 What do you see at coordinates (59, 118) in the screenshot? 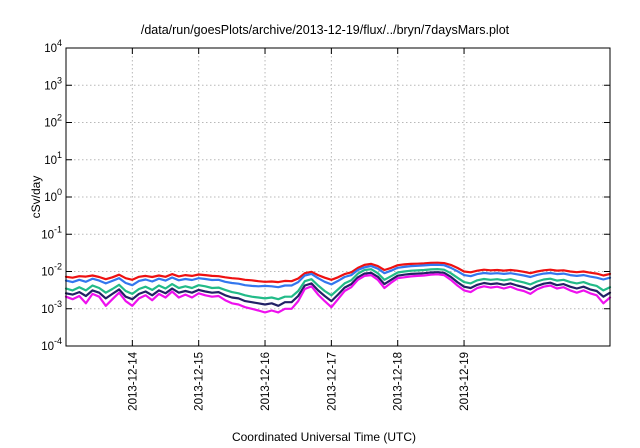
I see `y-tick-exponent: 2` at bounding box center [59, 118].